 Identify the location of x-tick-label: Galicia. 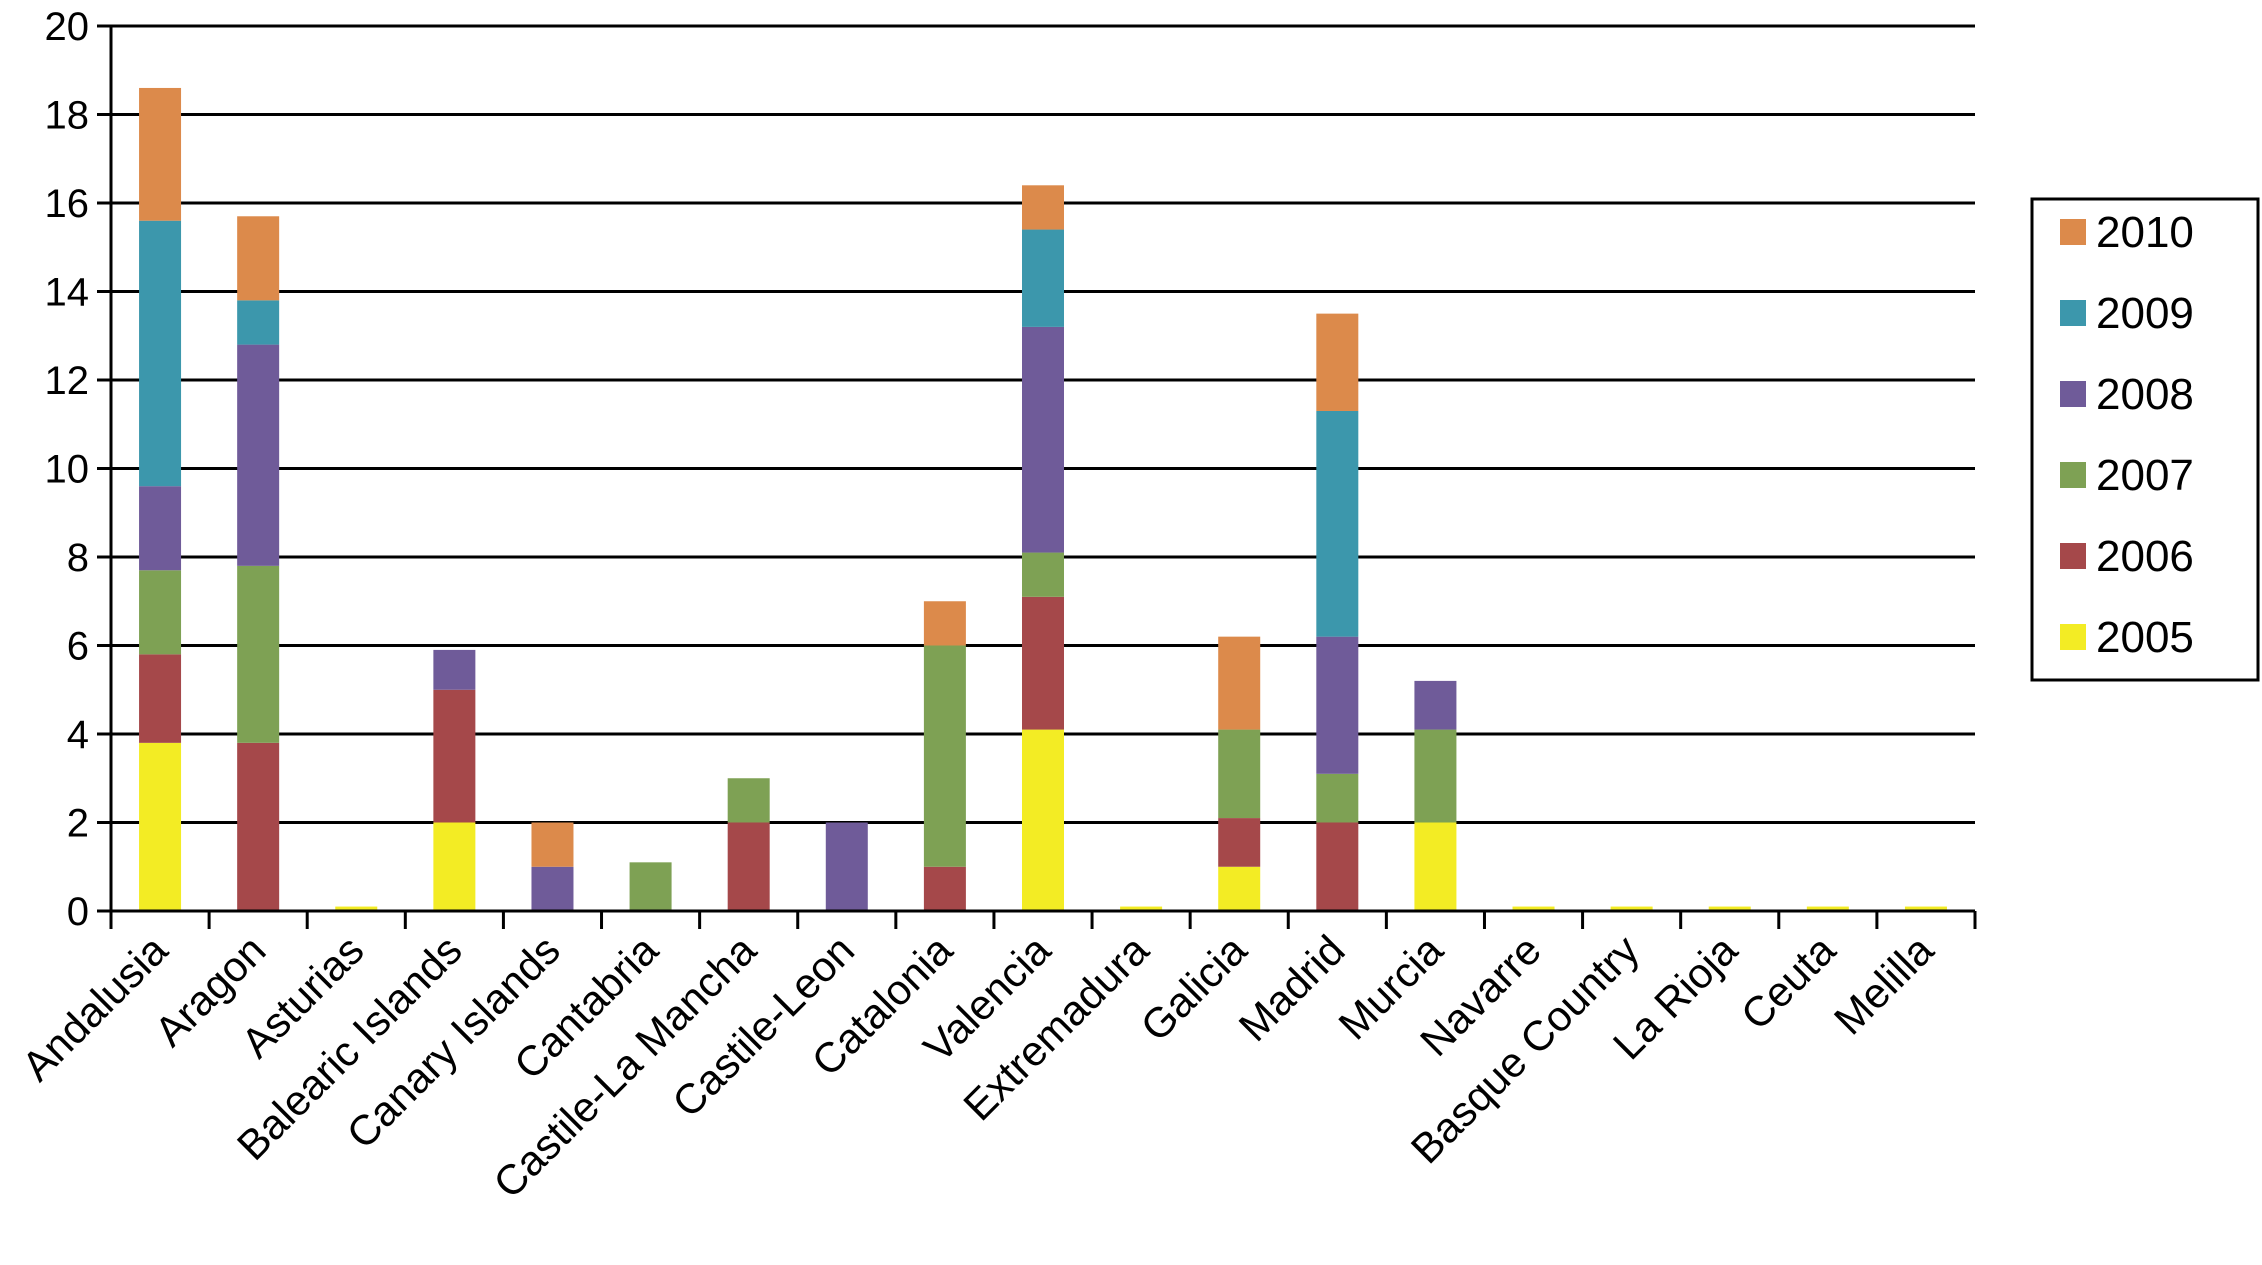
(1194, 988).